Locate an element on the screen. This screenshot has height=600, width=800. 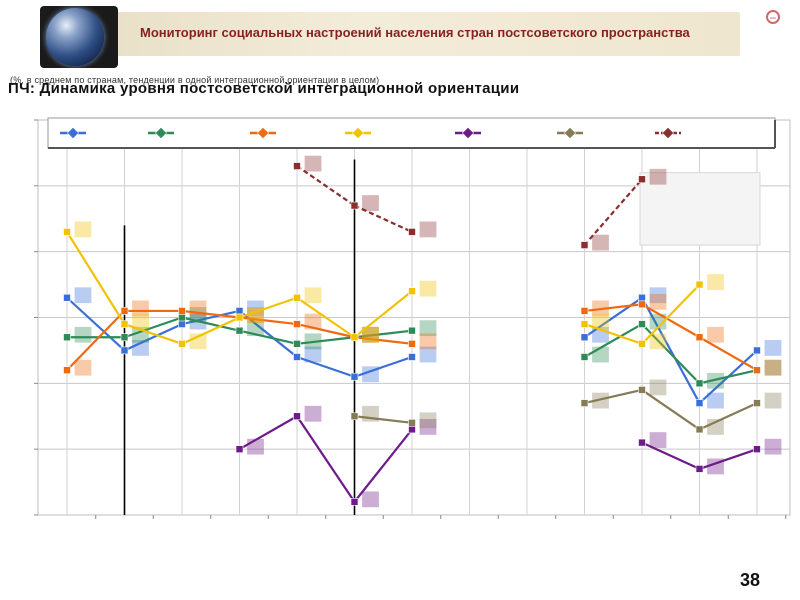
close-icon: − is located at coordinates (773, 17).